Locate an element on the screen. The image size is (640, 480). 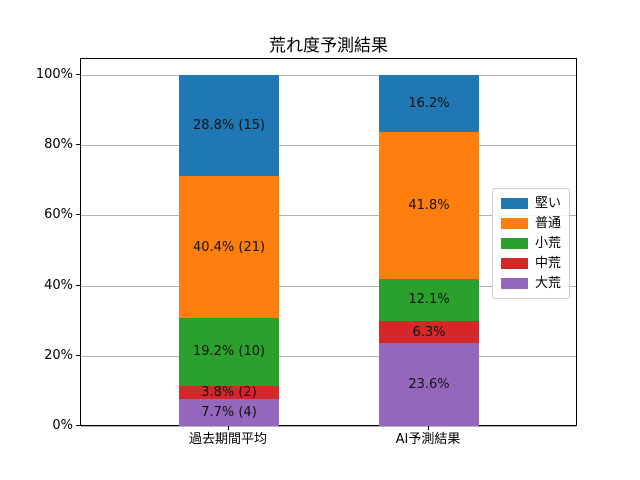
y-tick-label: 0% is located at coordinates (62, 425).